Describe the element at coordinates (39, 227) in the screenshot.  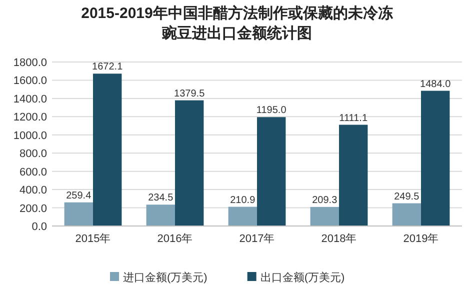
I see `y-tick-label: 0.0` at that location.